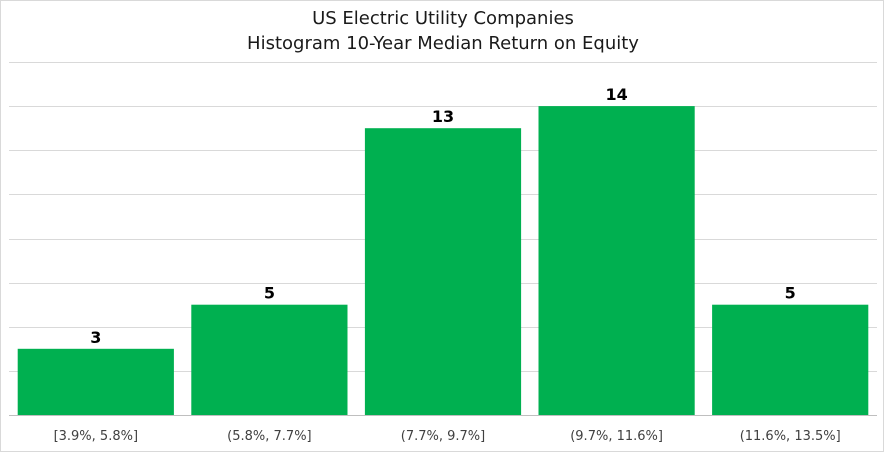 The height and width of the screenshot is (453, 884). What do you see at coordinates (790, 436) in the screenshot?
I see `x-tick-label: (11.6%, 13.5%]` at bounding box center [790, 436].